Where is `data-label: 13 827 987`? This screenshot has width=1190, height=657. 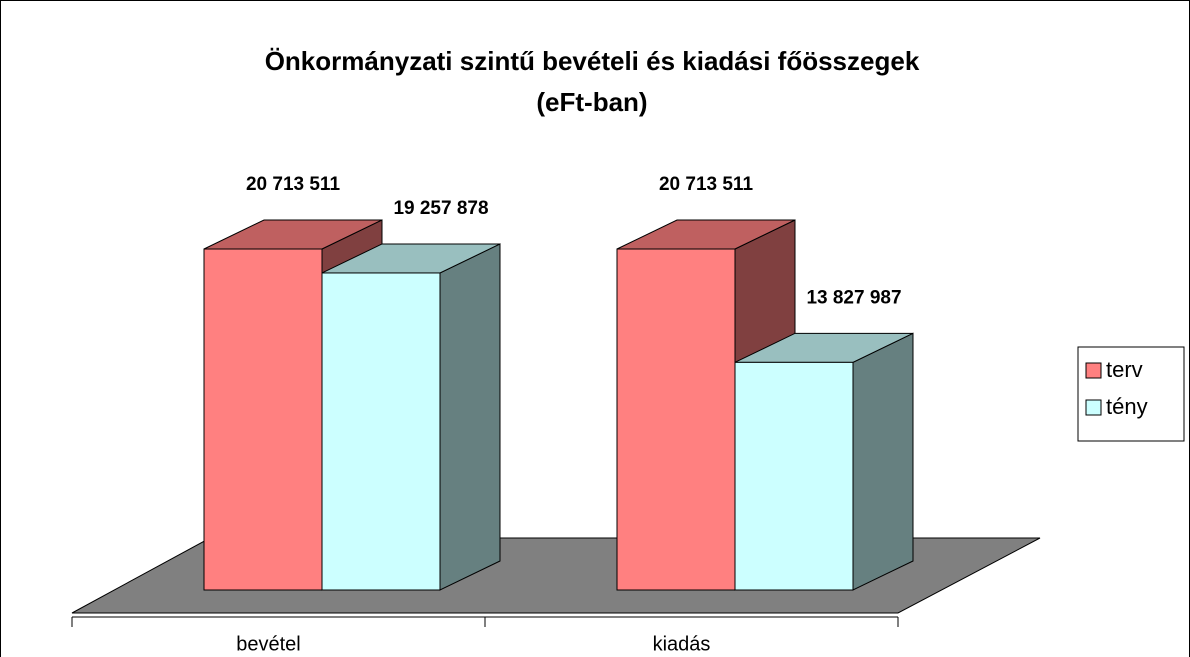
data-label: 13 827 987 is located at coordinates (853, 297).